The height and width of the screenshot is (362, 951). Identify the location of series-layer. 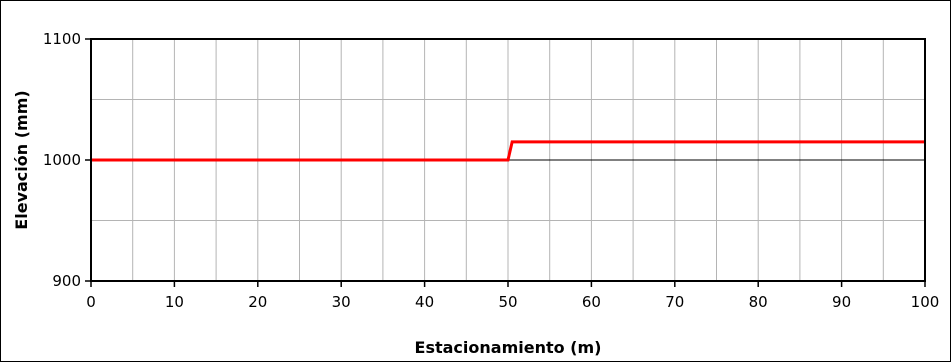
(508, 151).